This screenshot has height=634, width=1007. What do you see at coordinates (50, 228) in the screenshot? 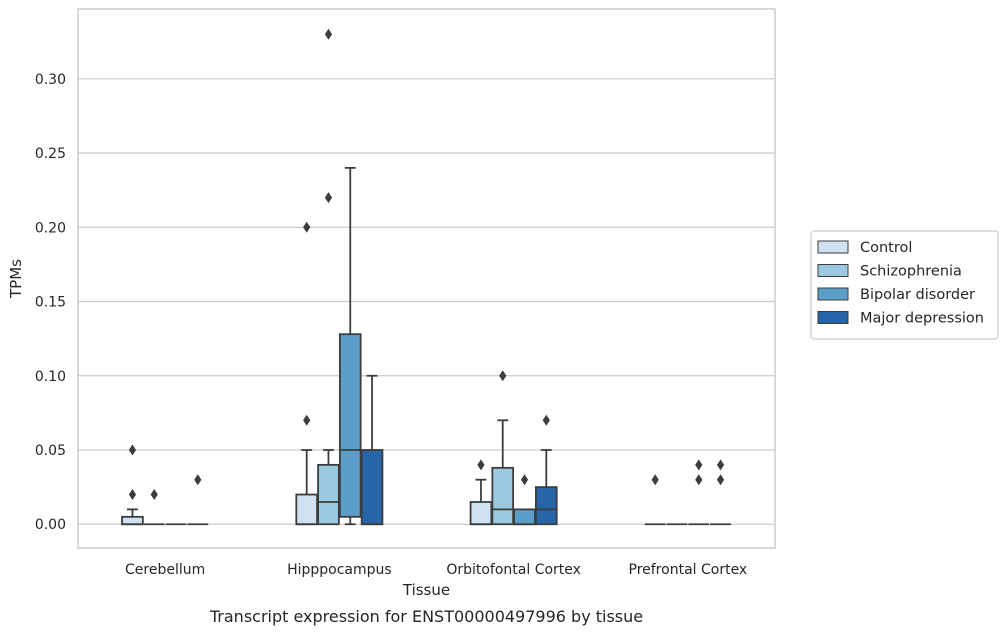
I see `y-tick-label: 0.20` at bounding box center [50, 228].